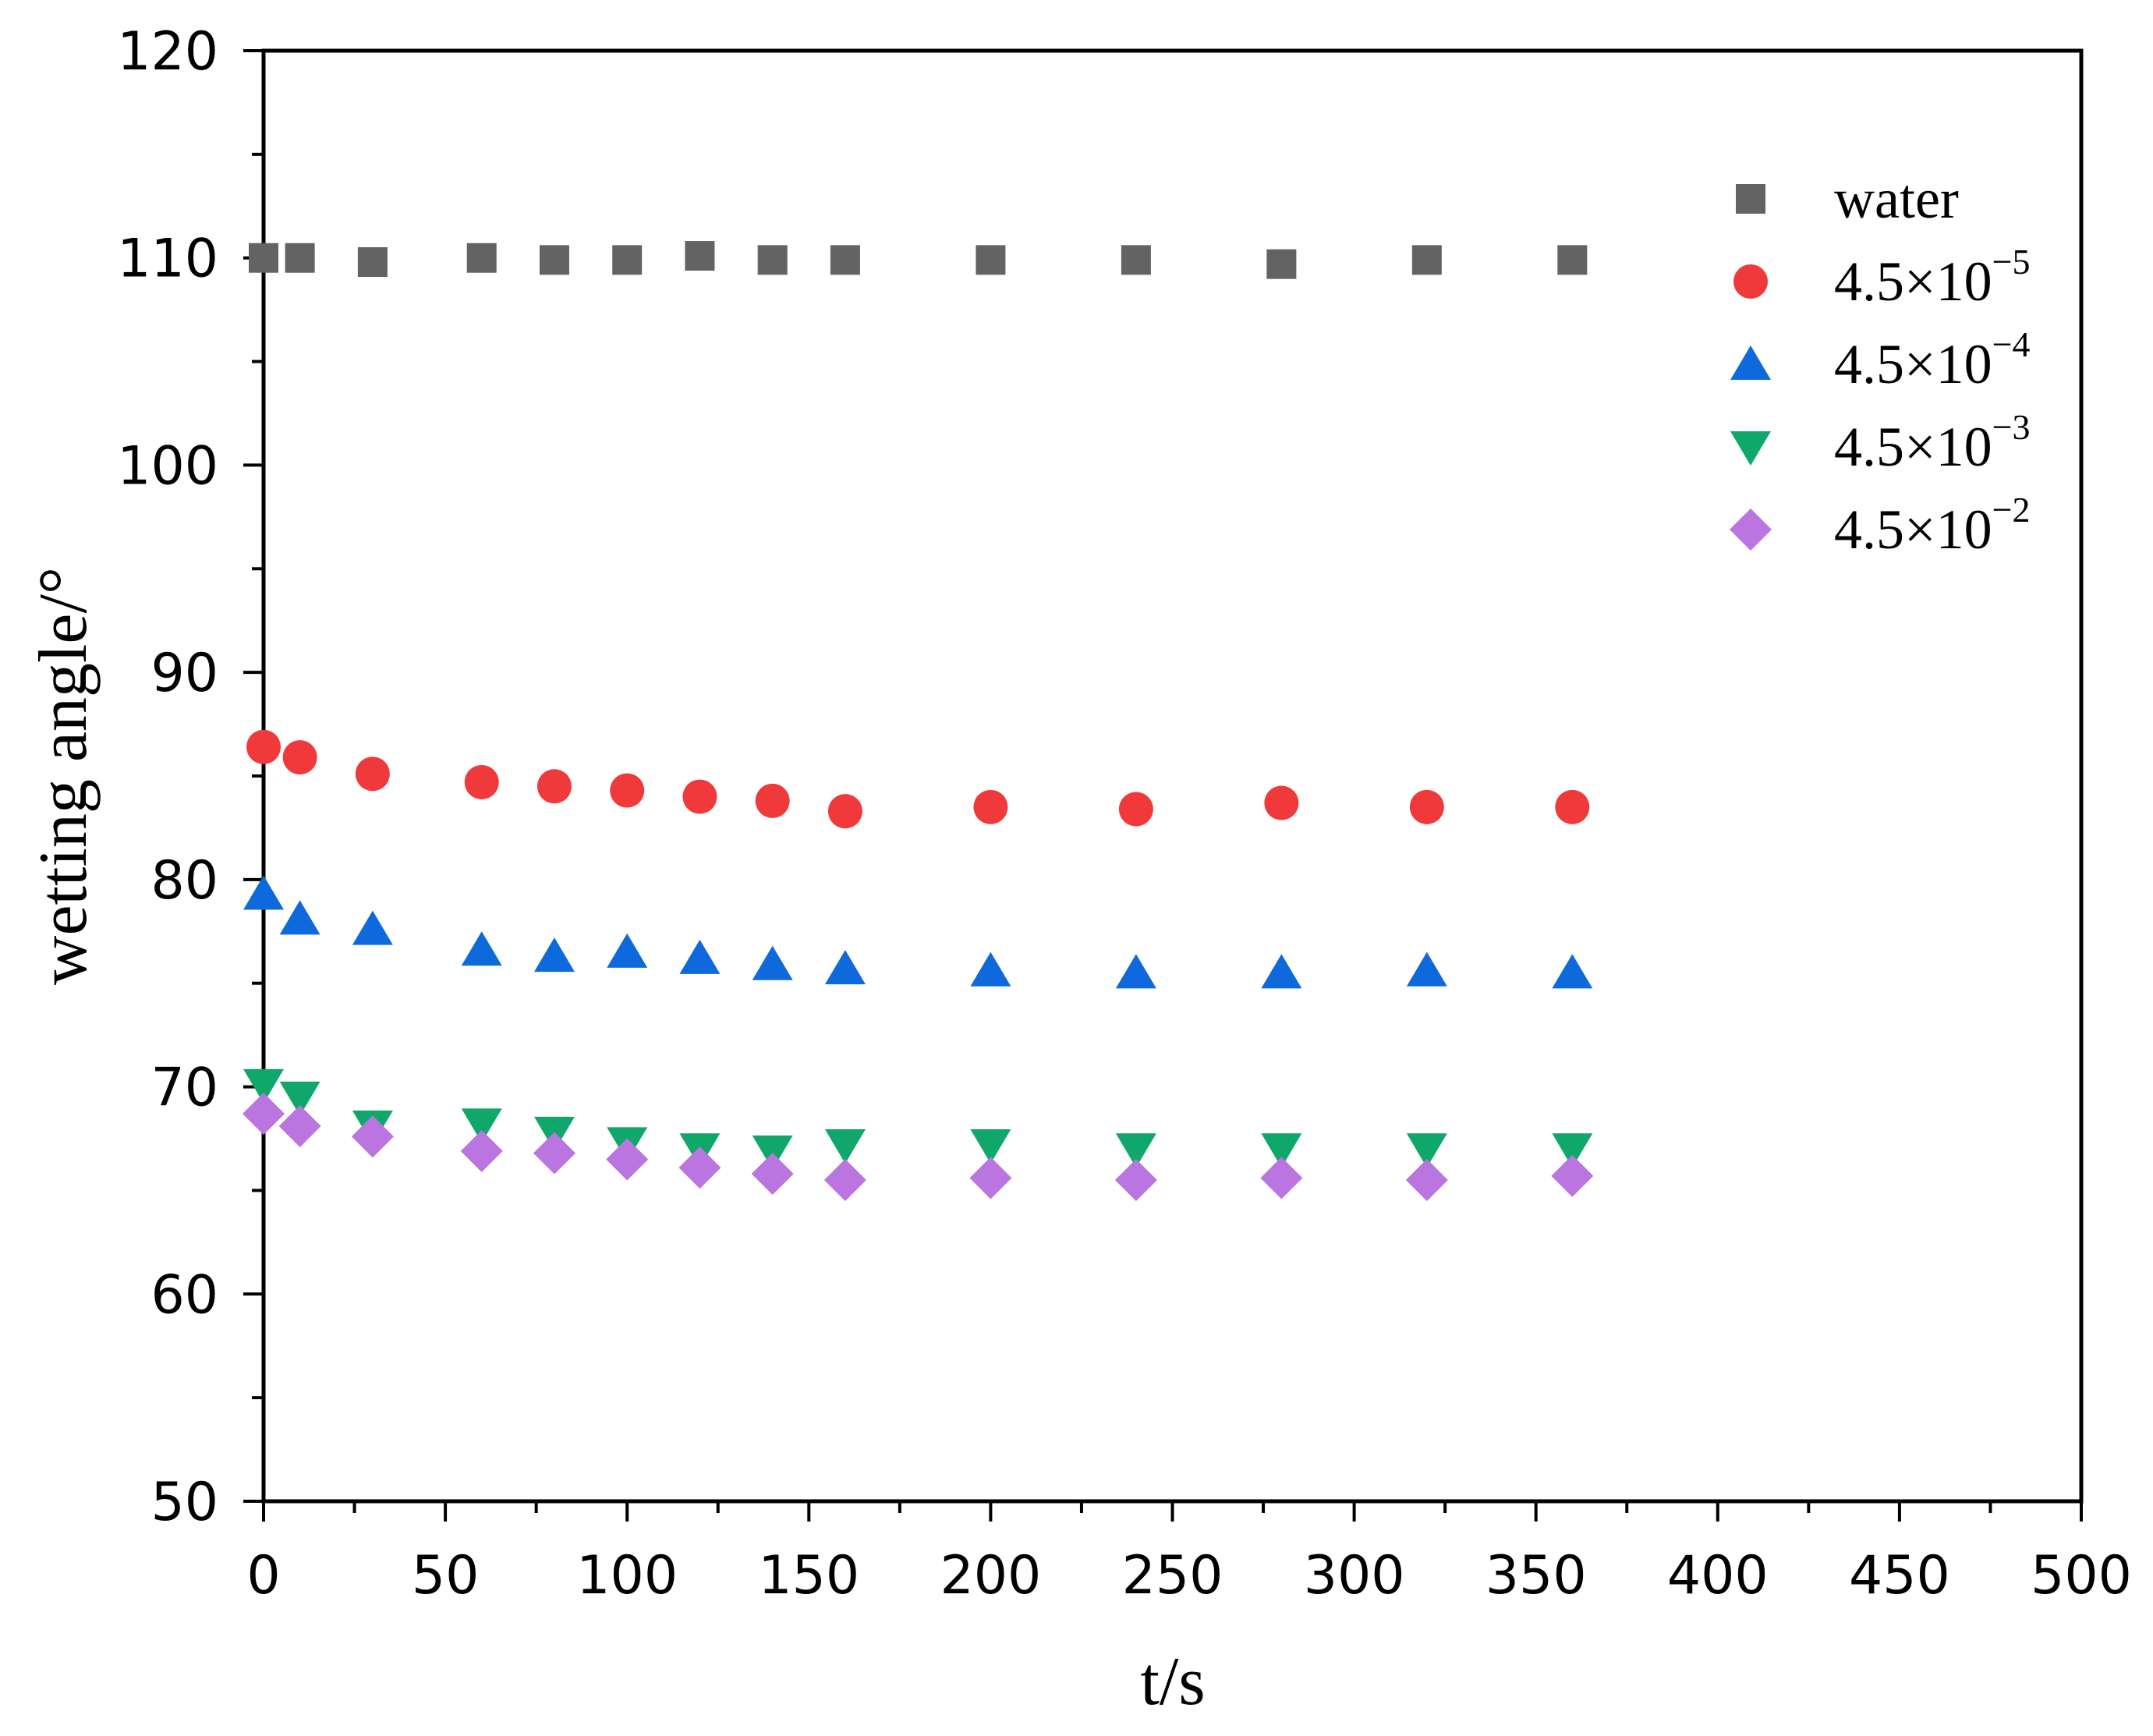 The width and height of the screenshot is (2153, 1736). Describe the element at coordinates (184, 1503) in the screenshot. I see `y-tick-label: 50` at that location.